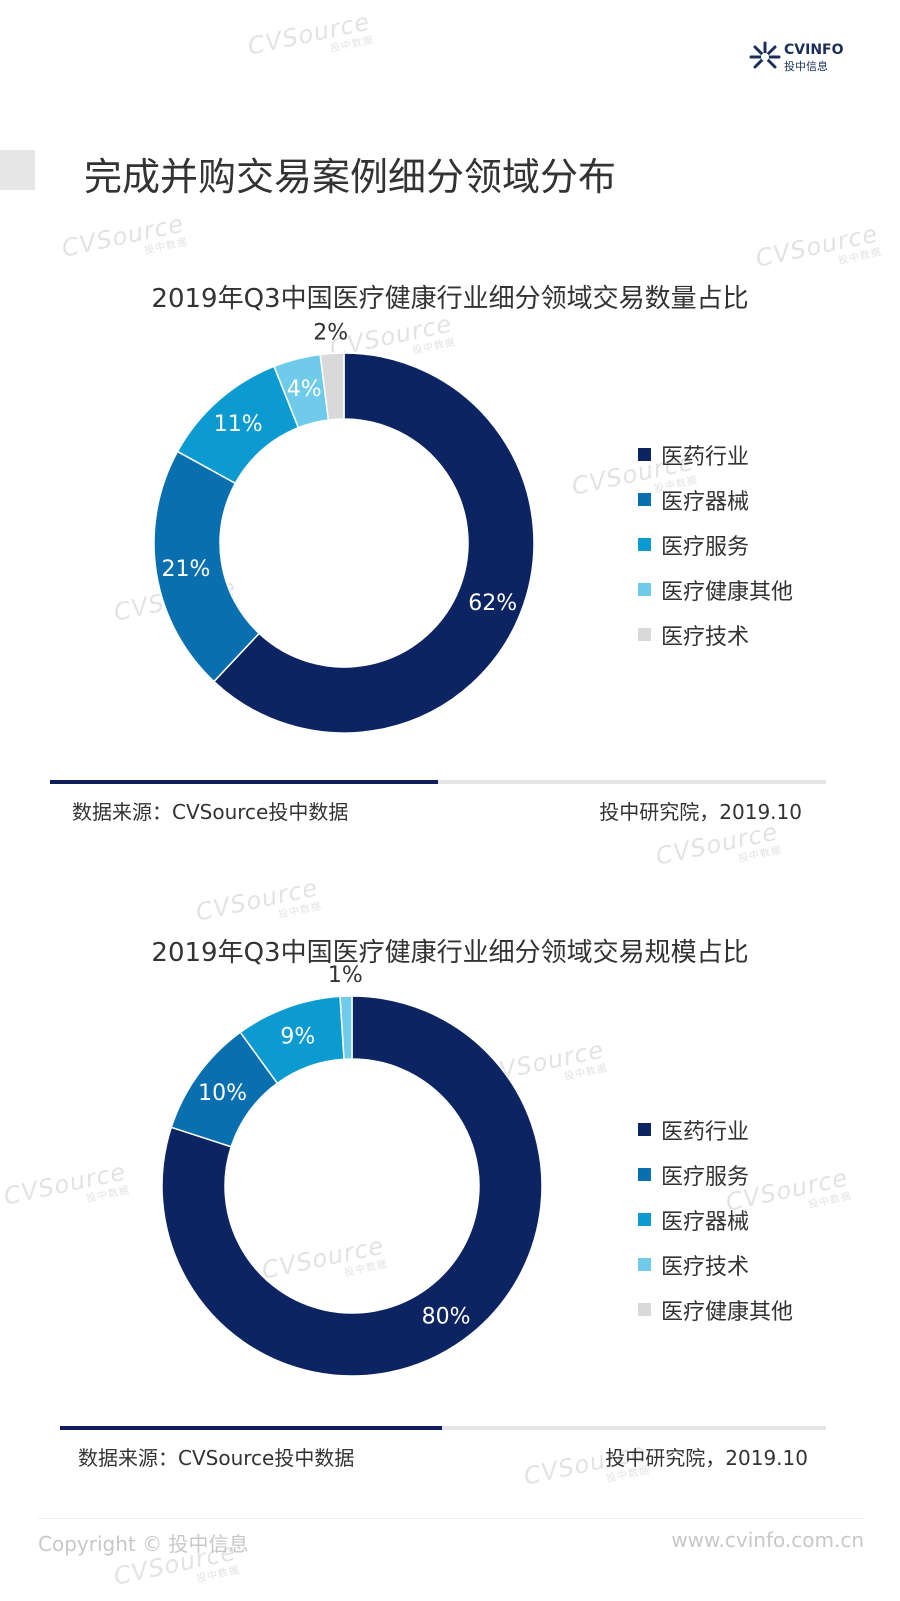 The image size is (900, 1601). Describe the element at coordinates (330, 332) in the screenshot. I see `donut-label-5: 2%` at that location.